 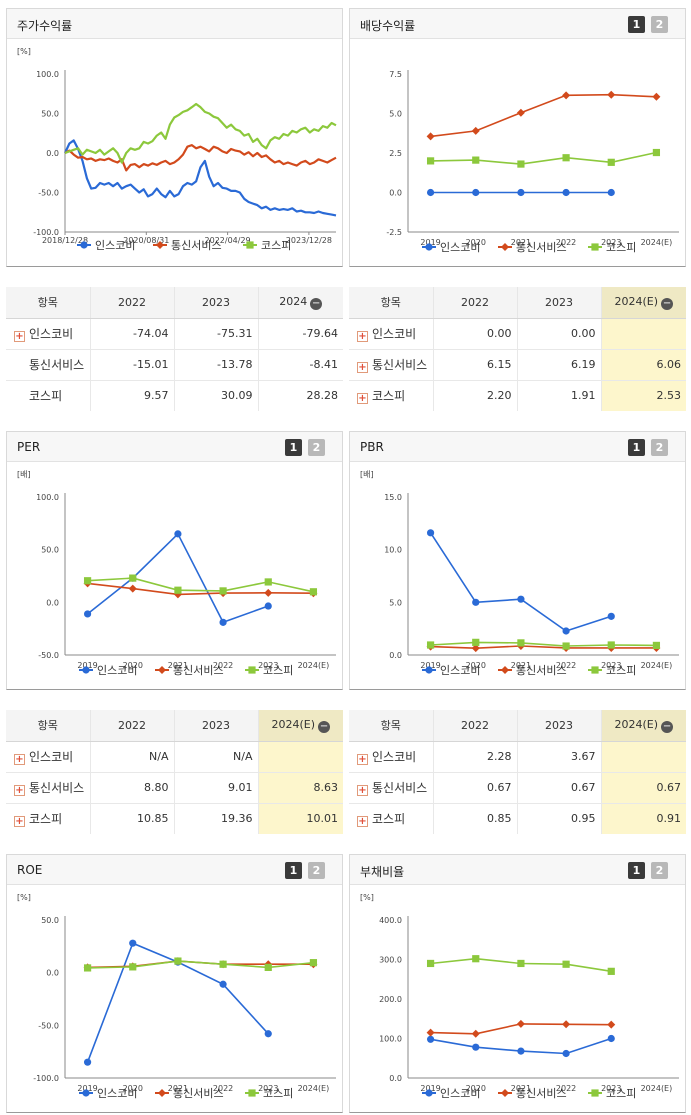 What do you see at coordinates (300, 818) in the screenshot?
I see `table-cell: 10.01` at bounding box center [300, 818].